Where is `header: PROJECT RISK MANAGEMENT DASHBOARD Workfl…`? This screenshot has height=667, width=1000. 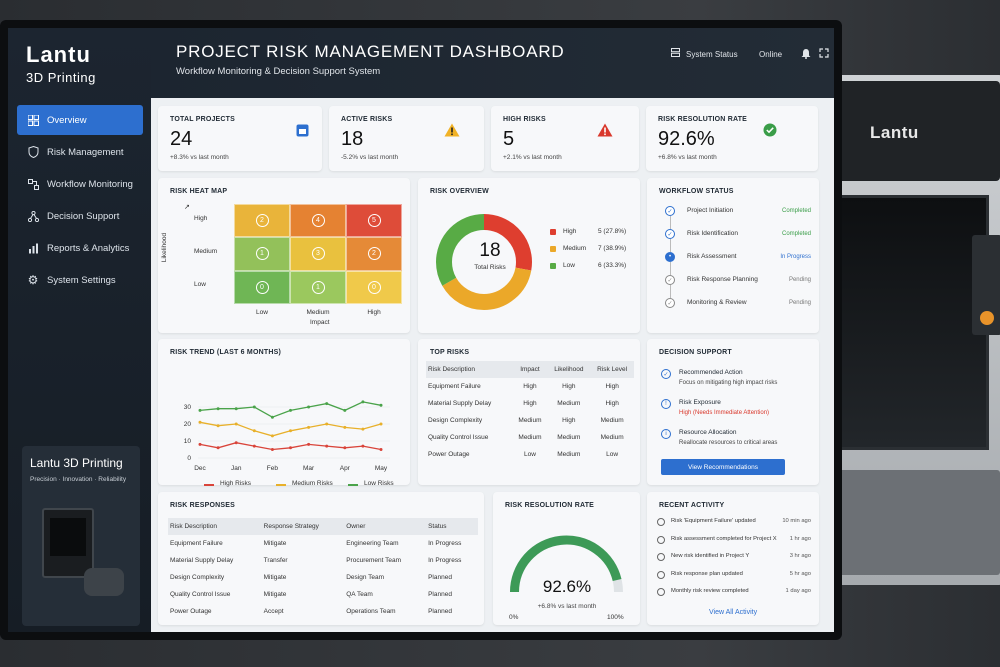 header: PROJECT RISK MANAGEMENT DASHBOARD Workfl… is located at coordinates (492, 63).